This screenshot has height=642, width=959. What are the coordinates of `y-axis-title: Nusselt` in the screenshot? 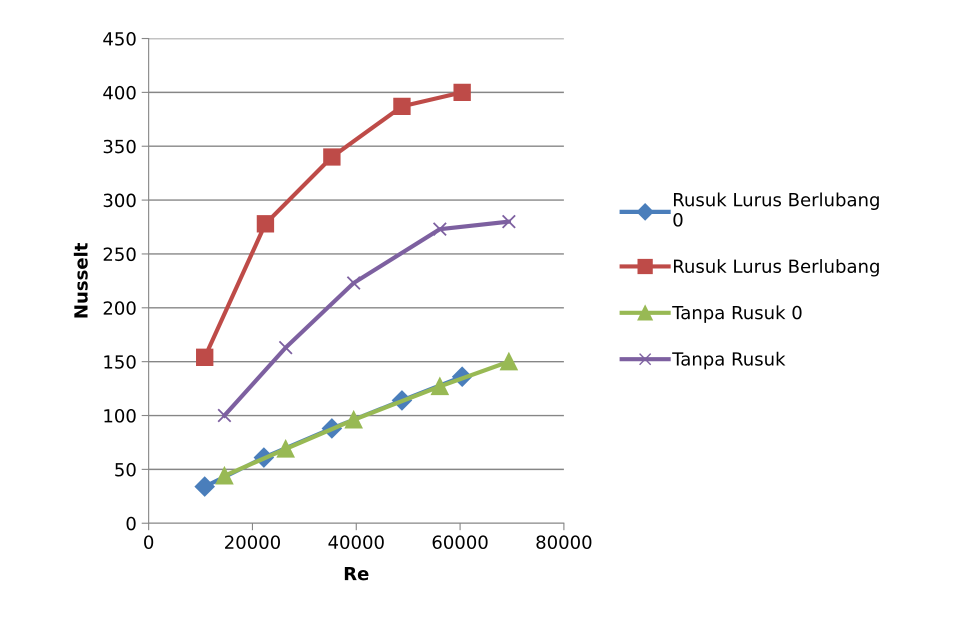 It's located at (81, 280).